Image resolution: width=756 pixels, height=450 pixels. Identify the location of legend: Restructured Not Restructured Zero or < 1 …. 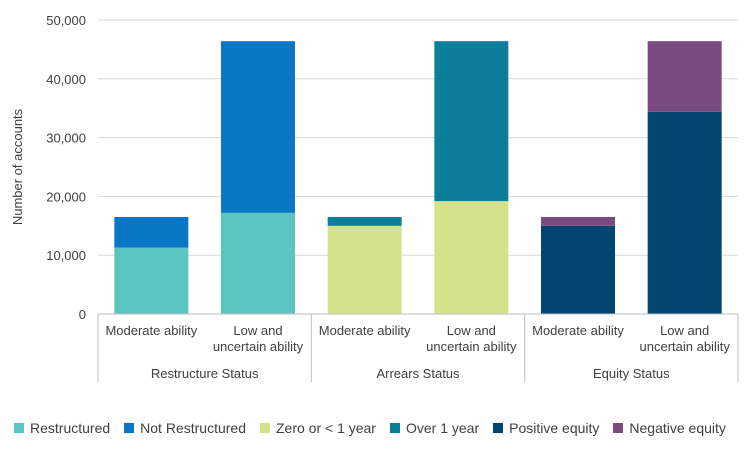
(384, 428).